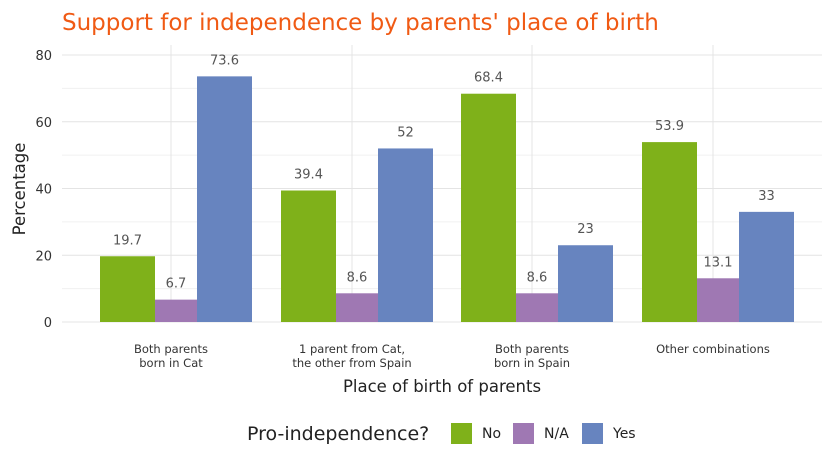 The width and height of the screenshot is (829, 466). Describe the element at coordinates (171, 356) in the screenshot. I see `x-tick-label: Both parents born in Cat` at that location.